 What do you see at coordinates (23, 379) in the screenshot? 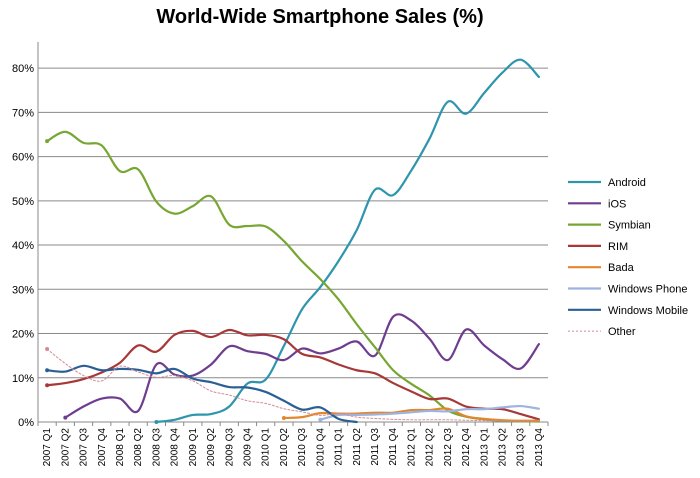
I see `y-tick-label: 10%` at bounding box center [23, 379].